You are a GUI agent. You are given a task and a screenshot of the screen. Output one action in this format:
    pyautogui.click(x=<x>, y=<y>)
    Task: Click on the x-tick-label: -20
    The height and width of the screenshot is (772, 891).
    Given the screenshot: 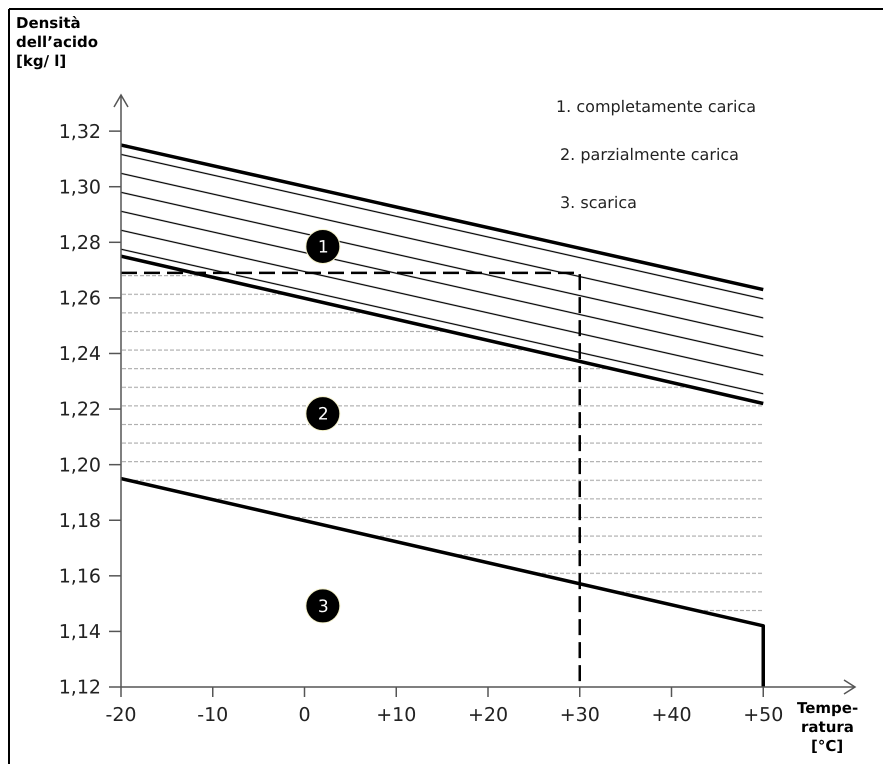 What is the action you would take?
    pyautogui.click(x=121, y=715)
    